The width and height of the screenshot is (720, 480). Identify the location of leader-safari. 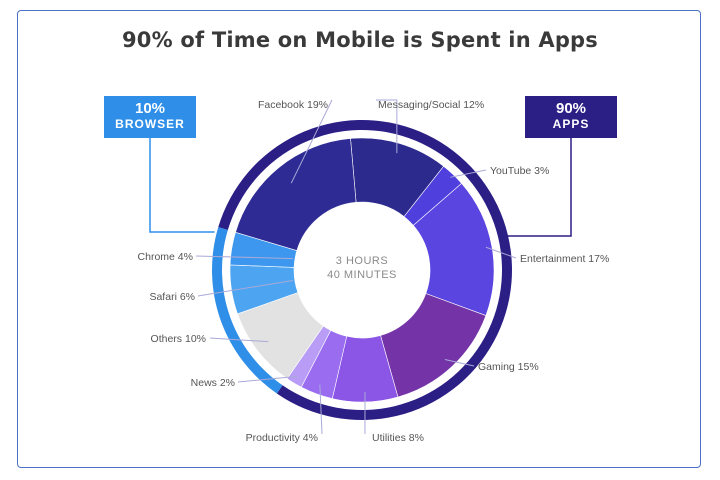
(245, 288).